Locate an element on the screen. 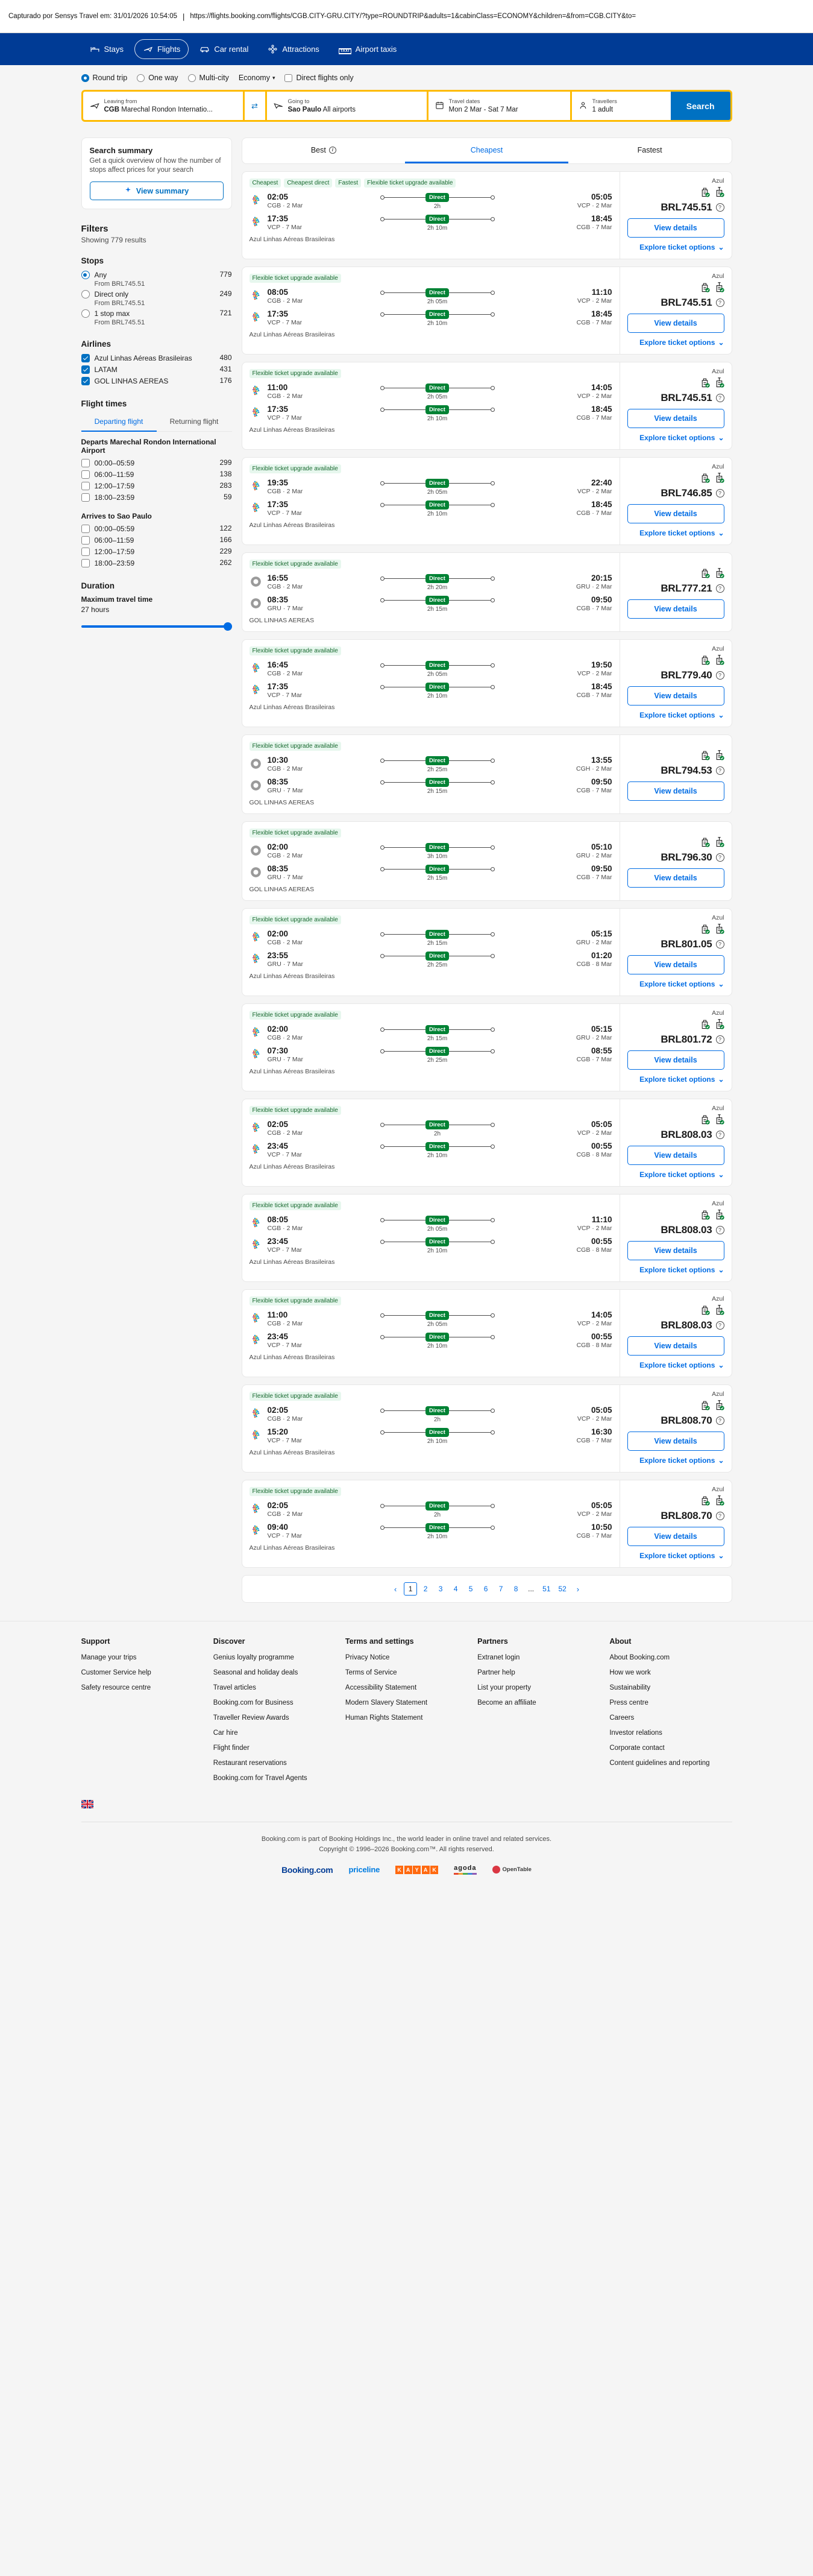  flight-times-tab-departing-flight: Departing flight is located at coordinates (119, 422).